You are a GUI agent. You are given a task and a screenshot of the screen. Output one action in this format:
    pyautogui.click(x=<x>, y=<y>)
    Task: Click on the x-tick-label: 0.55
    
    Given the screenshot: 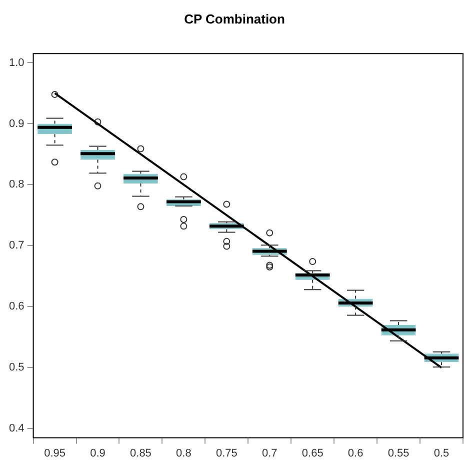 What is the action you would take?
    pyautogui.click(x=399, y=453)
    